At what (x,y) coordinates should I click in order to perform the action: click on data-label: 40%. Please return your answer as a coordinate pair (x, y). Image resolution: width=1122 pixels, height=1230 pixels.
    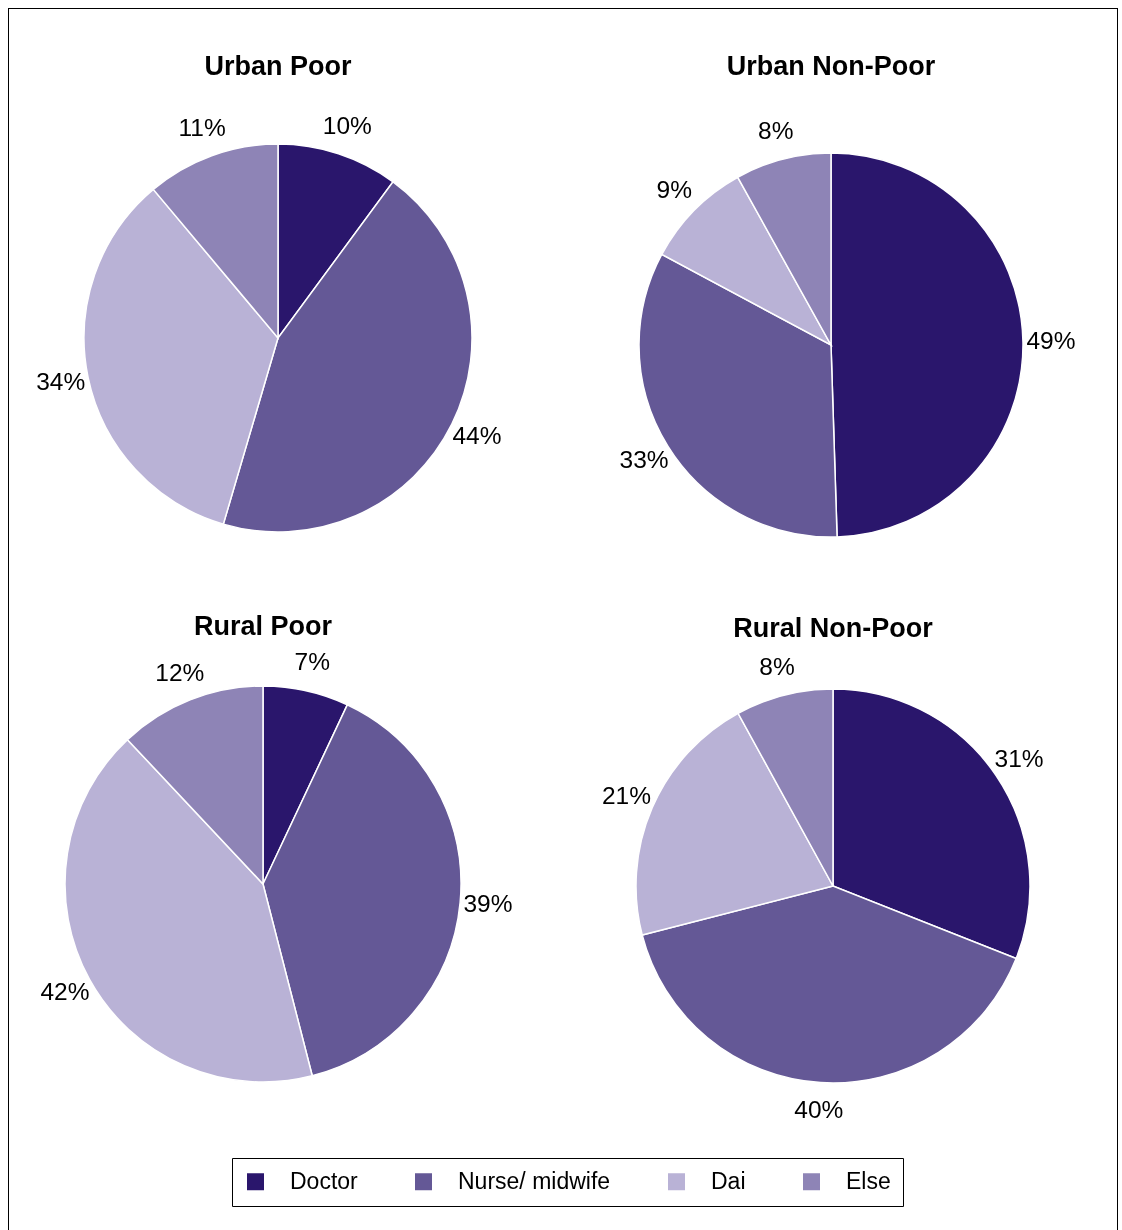
    Looking at the image, I should click on (819, 1109).